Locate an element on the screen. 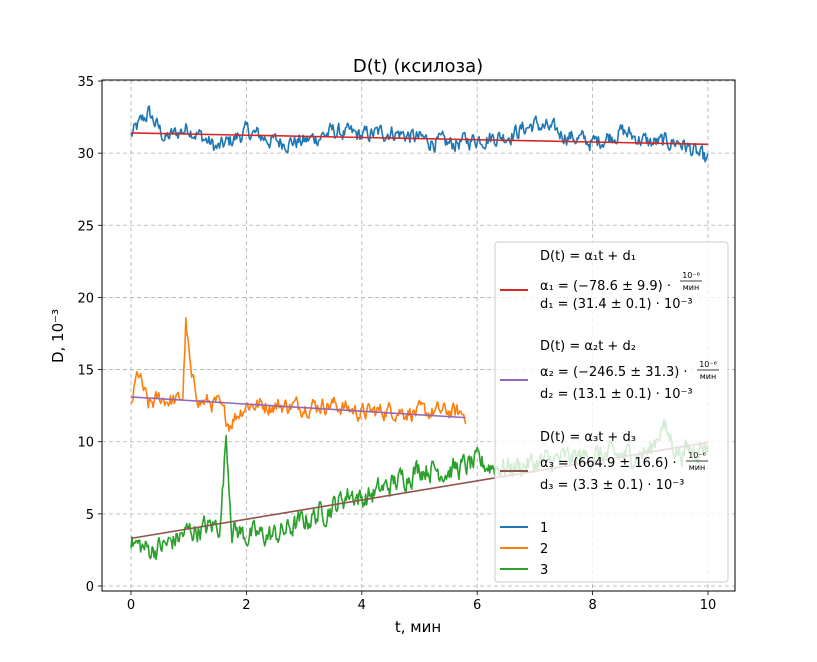 This screenshot has height=662, width=817. x-axis-ticks: 0 2 4 6 8 10 is located at coordinates (421, 602).